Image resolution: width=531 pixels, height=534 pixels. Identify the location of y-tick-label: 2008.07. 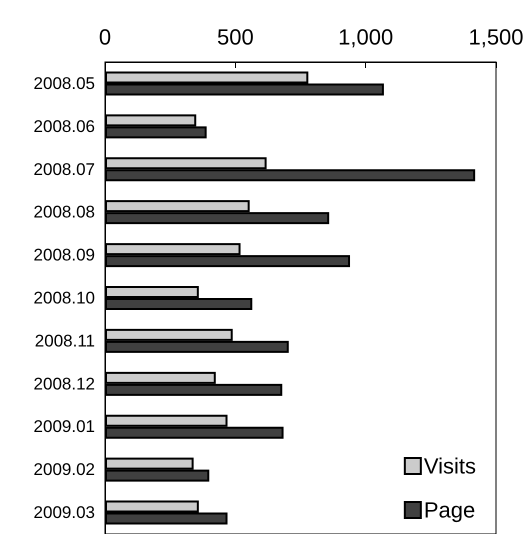
(64, 169).